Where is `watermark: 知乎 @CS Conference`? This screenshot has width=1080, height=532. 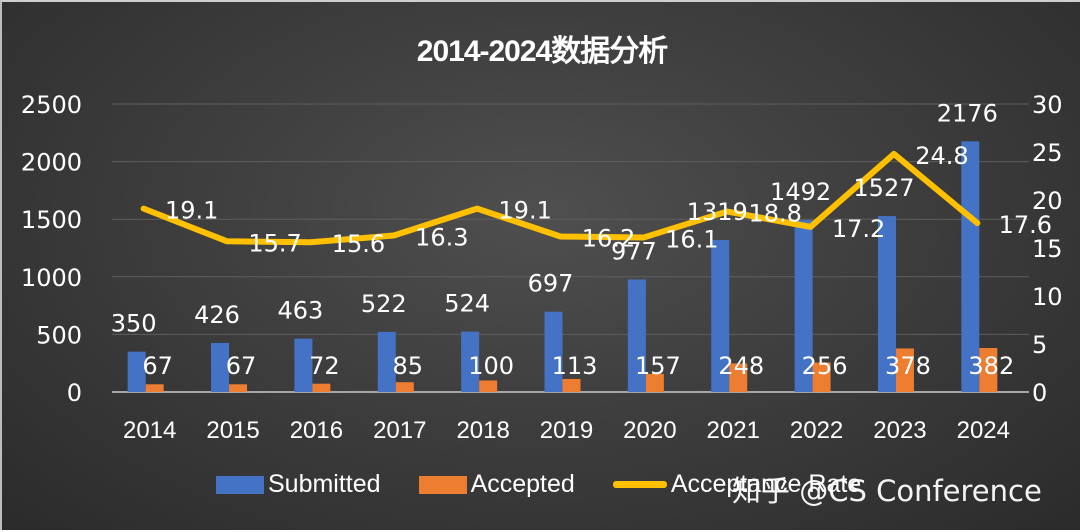
watermark: 知乎 @CS Conference is located at coordinates (887, 491).